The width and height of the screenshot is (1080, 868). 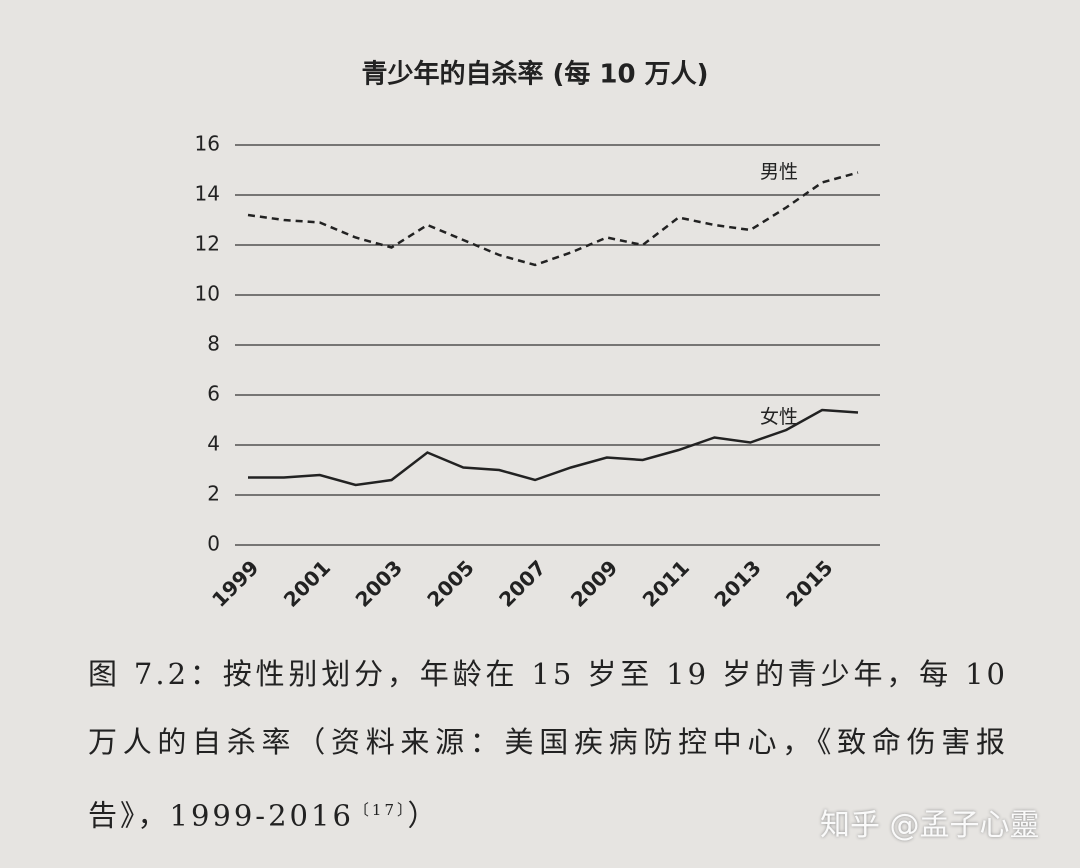 I want to click on y-tick-label: 2, so click(x=213, y=494).